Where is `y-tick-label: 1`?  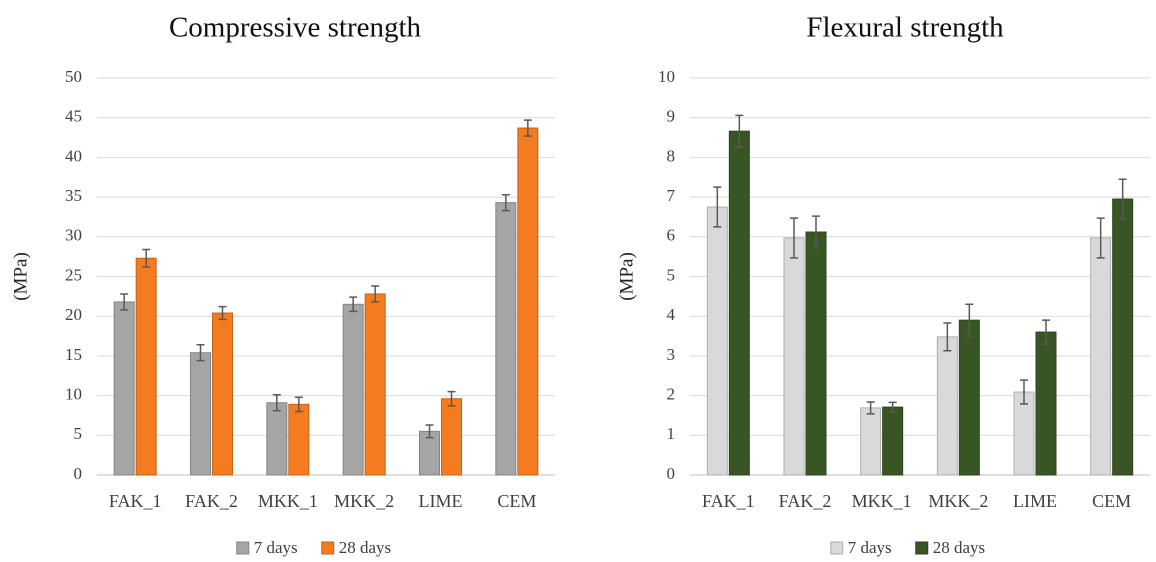 y-tick-label: 1 is located at coordinates (671, 433).